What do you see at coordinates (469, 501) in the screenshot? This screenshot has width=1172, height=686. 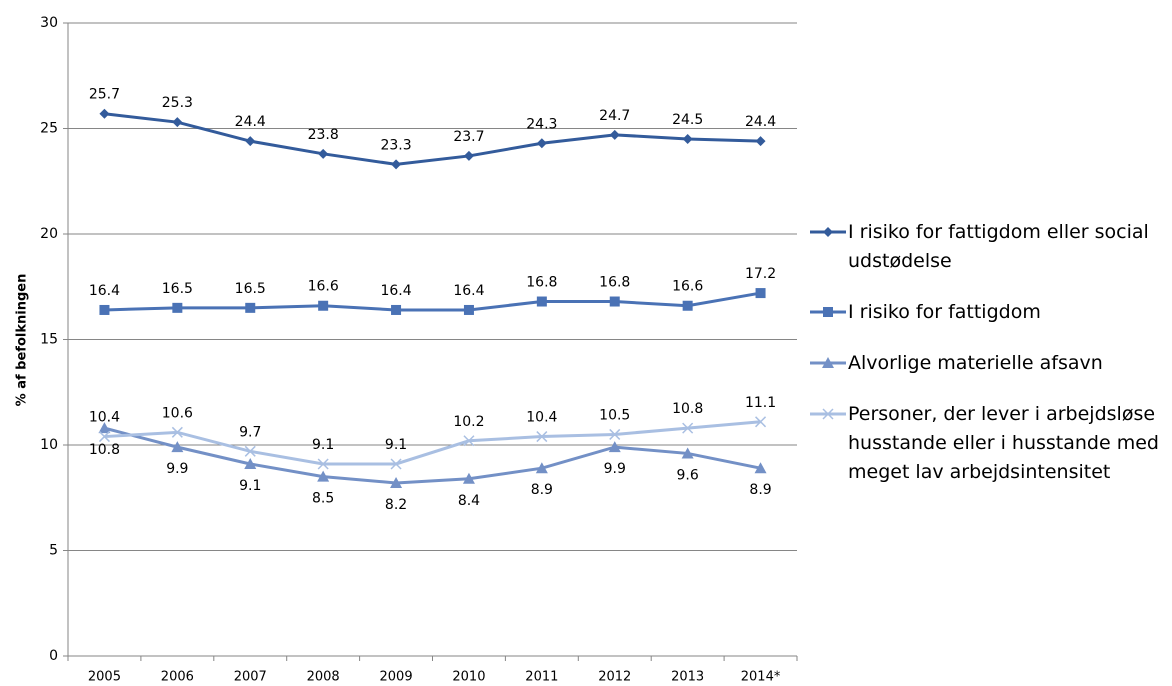 I see `data-label: 8.4` at bounding box center [469, 501].